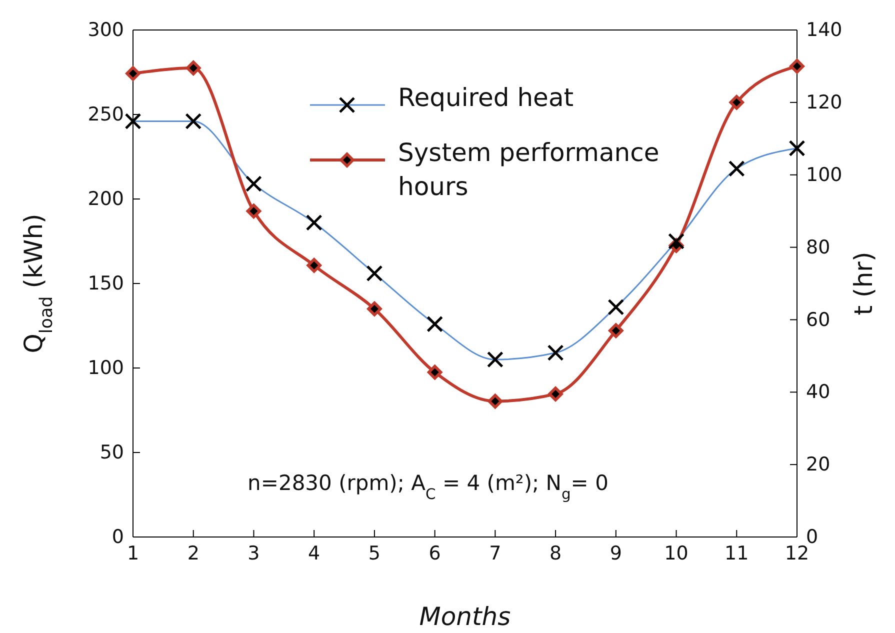 The image size is (895, 633). I want to click on x-tick-label: 11, so click(736, 553).